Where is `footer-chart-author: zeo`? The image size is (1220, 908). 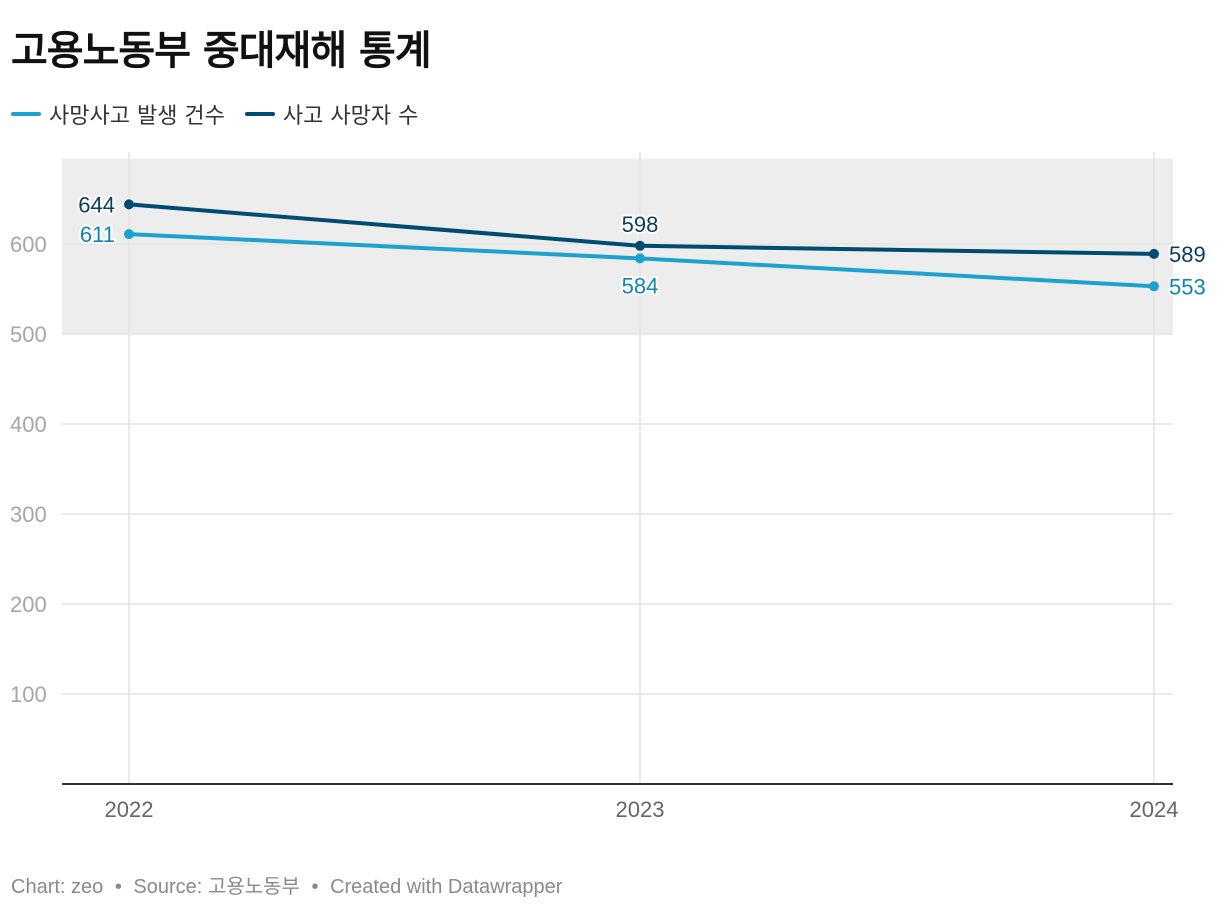 footer-chart-author: zeo is located at coordinates (87, 887).